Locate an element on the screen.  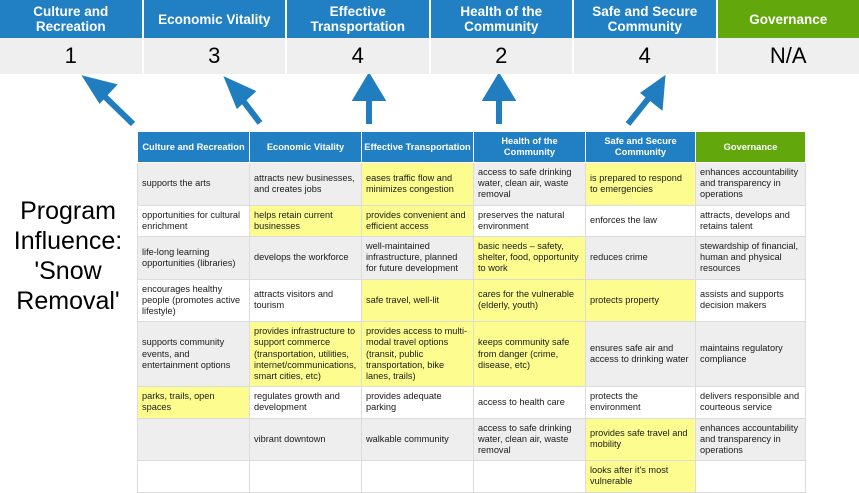
matrix-cell: regulates growth and development is located at coordinates (306, 402).